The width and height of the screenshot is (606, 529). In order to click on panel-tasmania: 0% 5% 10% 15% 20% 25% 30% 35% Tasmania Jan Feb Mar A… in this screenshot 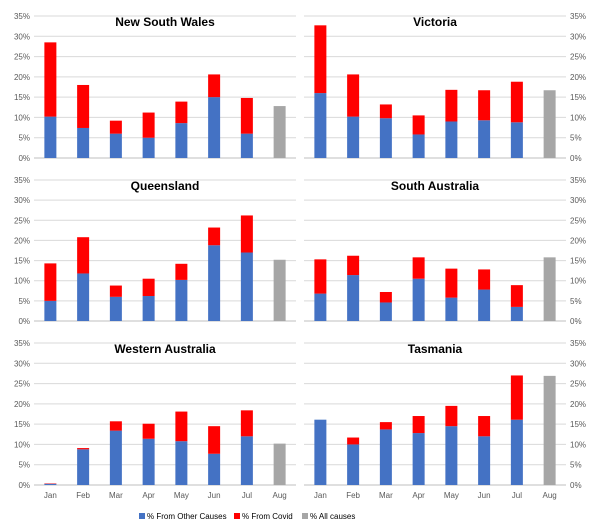, I will do `click(445, 419)`.